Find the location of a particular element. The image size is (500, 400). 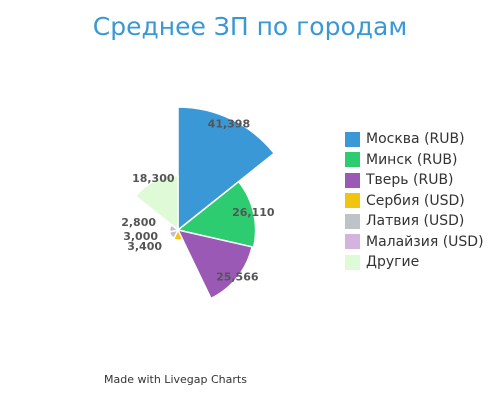

legend-label: Тверь (RUB) is located at coordinates (410, 180).